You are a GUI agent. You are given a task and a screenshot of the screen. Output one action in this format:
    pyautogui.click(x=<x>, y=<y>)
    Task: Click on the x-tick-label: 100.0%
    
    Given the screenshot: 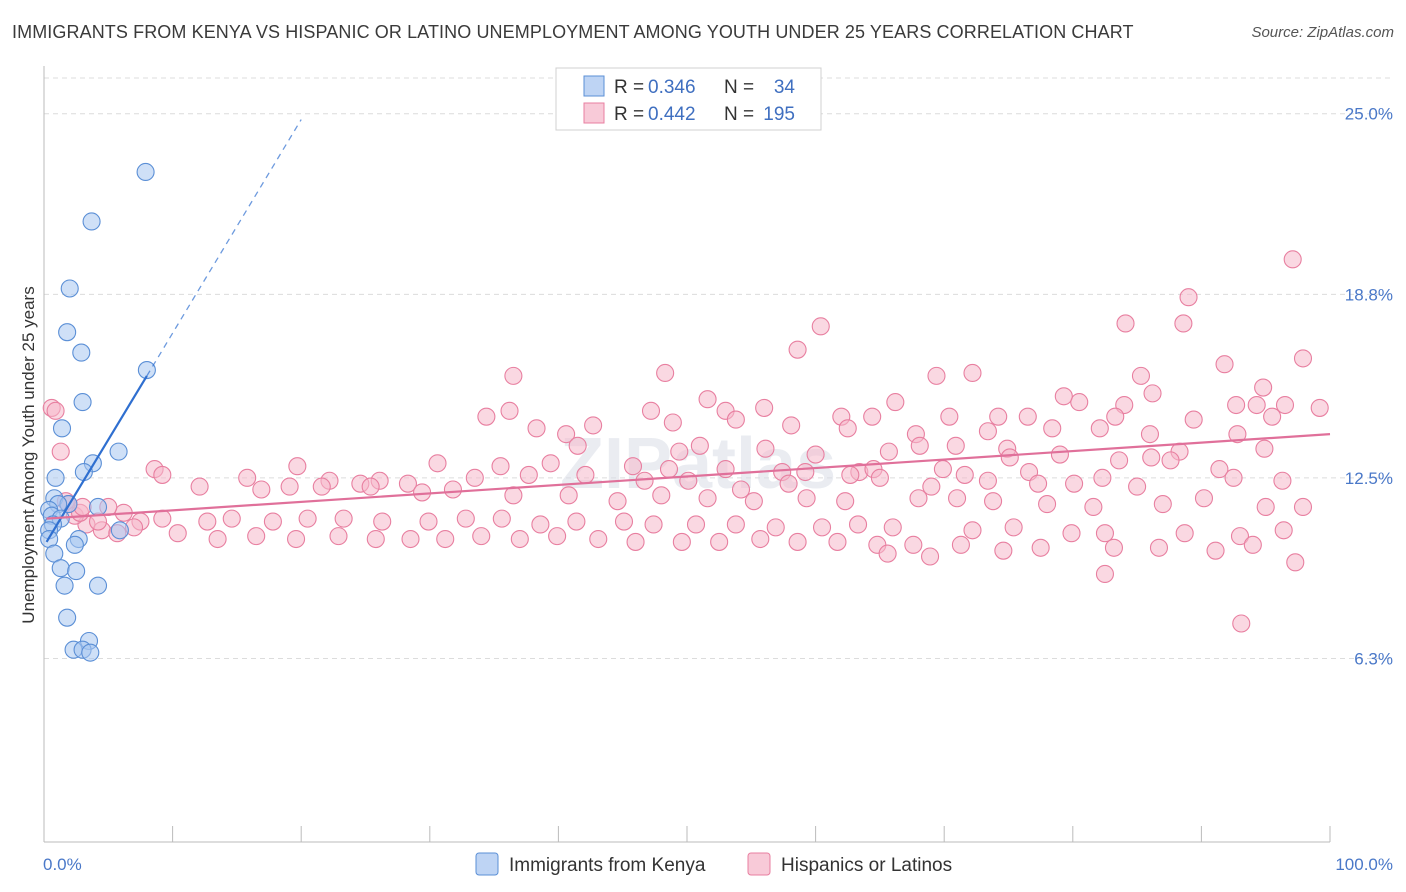 What is the action you would take?
    pyautogui.click(x=1364, y=864)
    